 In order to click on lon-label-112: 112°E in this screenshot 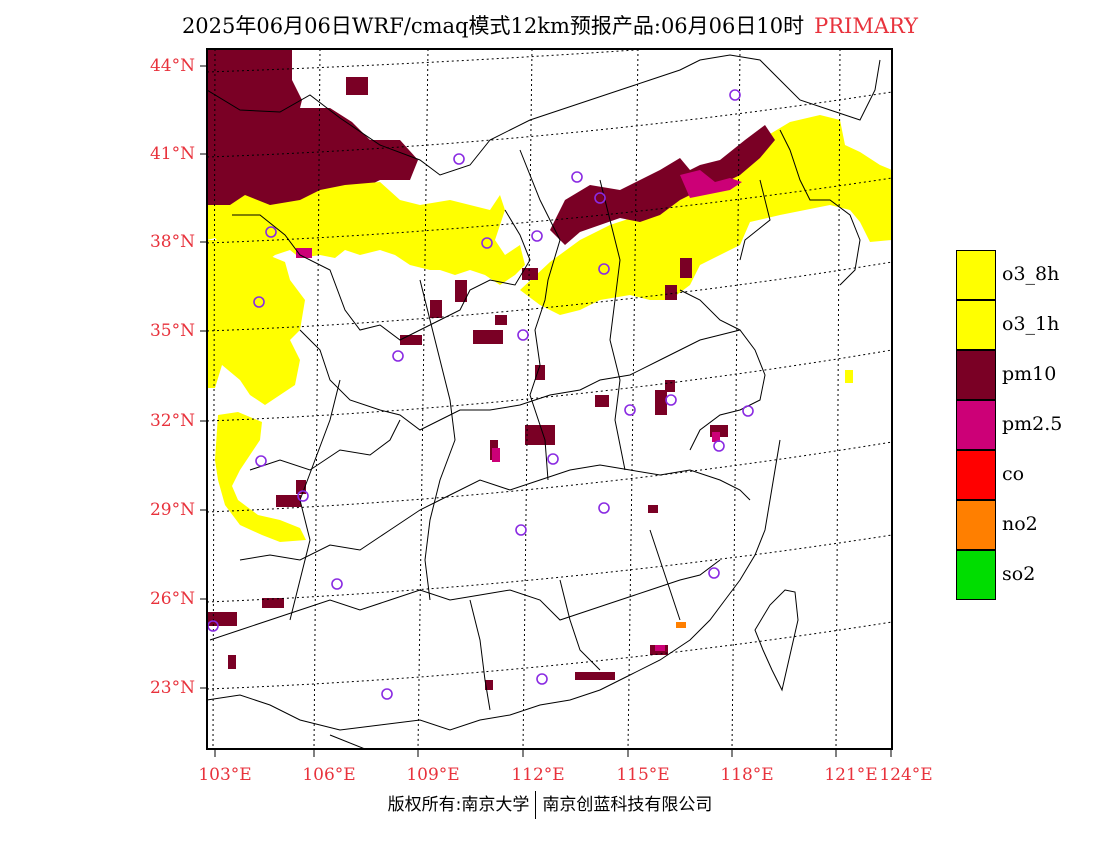, I will do `click(538, 775)`.